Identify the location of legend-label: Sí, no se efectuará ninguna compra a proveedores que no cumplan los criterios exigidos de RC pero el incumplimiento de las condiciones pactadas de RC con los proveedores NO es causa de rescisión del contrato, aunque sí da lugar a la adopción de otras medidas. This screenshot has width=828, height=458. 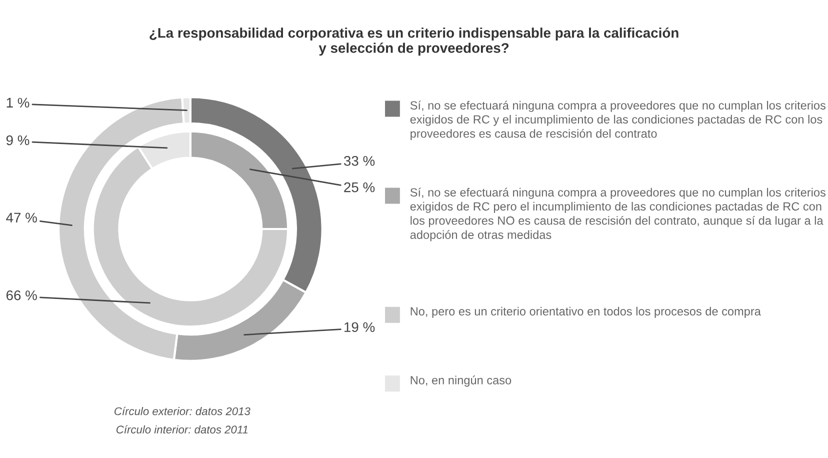
(618, 215).